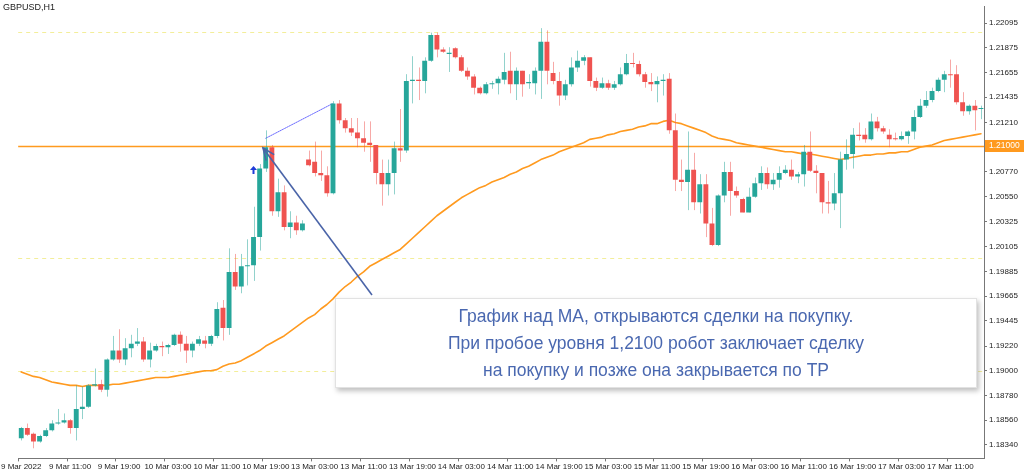 The height and width of the screenshot is (473, 1024). What do you see at coordinates (1004, 370) in the screenshot?
I see `y-tick-label: 1.19000` at bounding box center [1004, 370].